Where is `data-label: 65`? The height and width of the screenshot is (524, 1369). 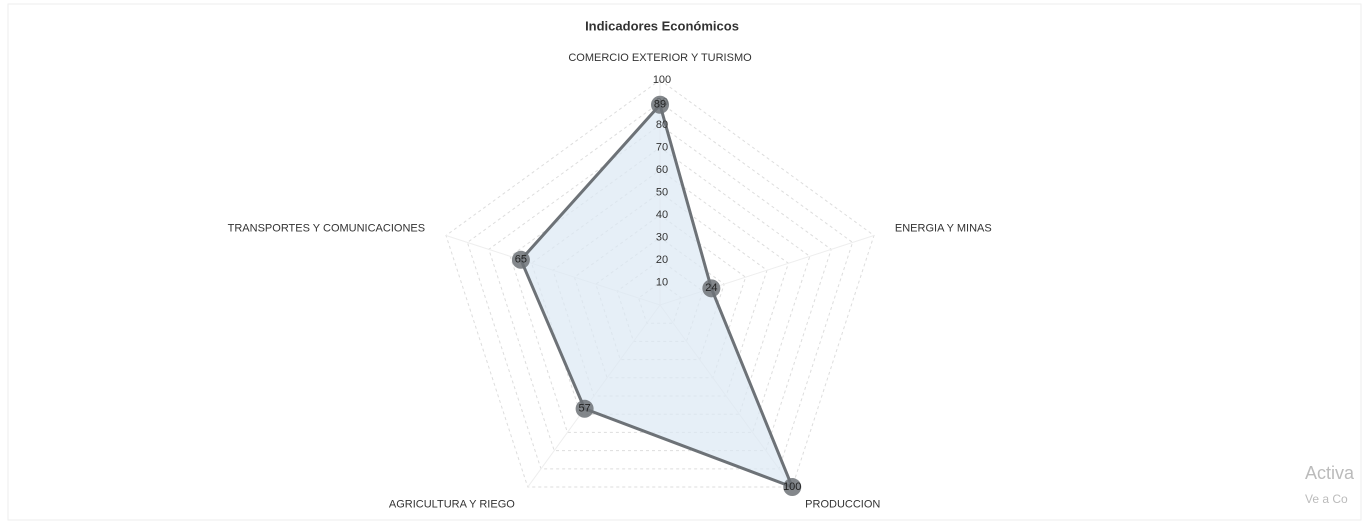
data-label: 65 is located at coordinates (521, 260).